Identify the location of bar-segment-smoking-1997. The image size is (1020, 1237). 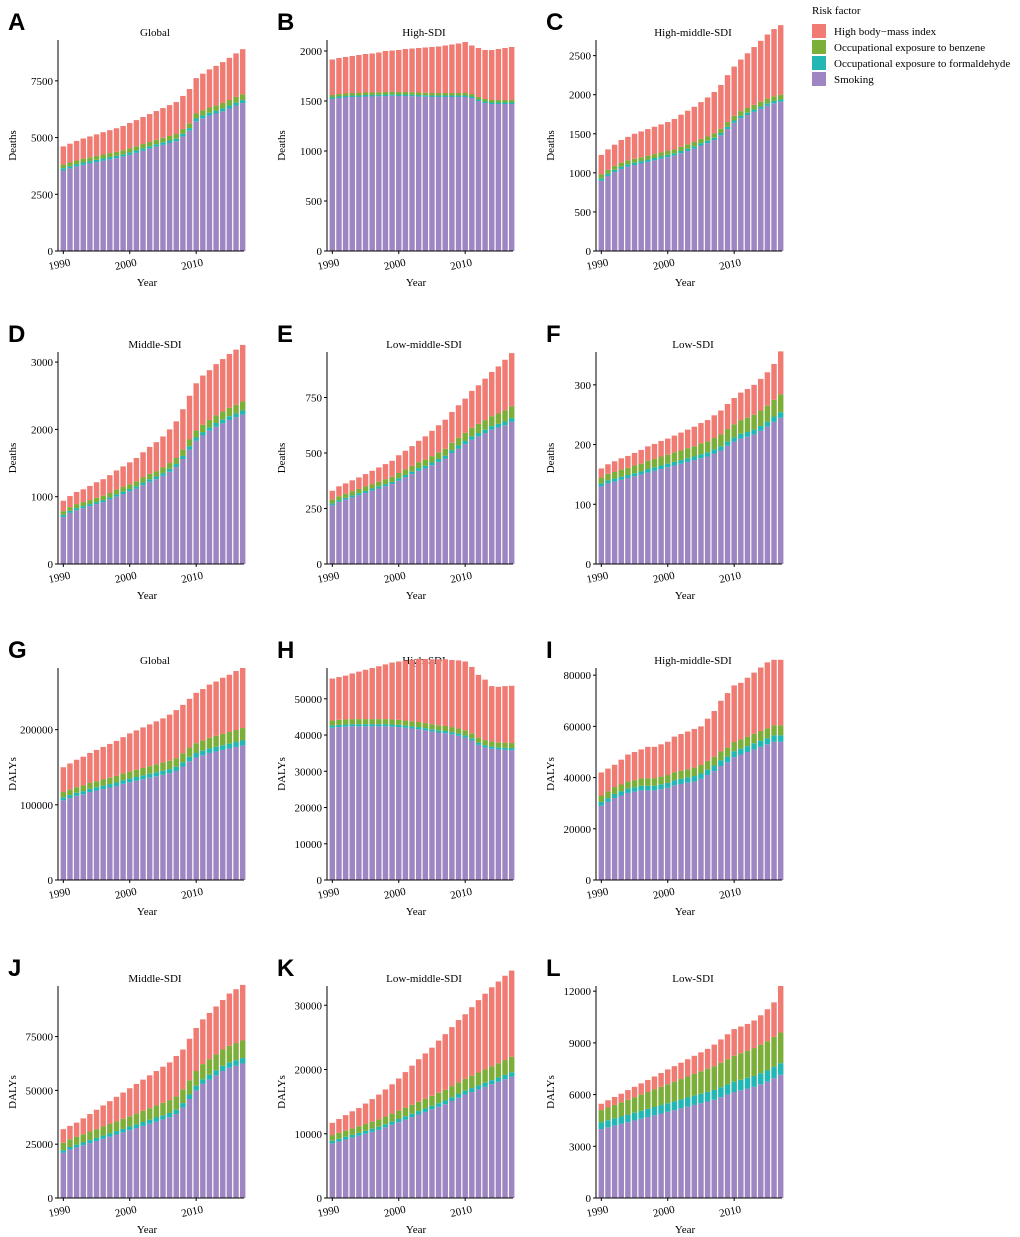
(648, 835).